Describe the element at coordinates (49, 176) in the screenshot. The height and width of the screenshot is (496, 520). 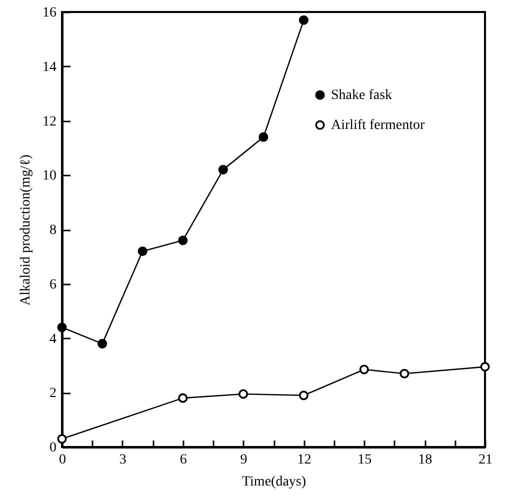
I see `y-tick-label: 10` at that location.